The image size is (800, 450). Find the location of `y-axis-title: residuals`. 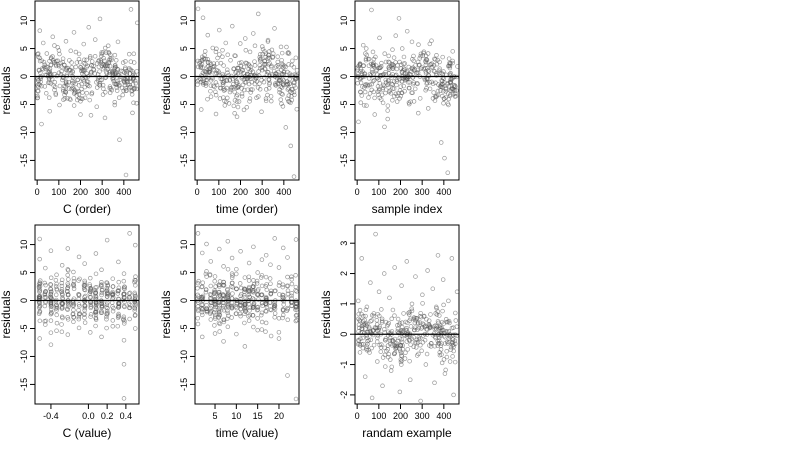

y-axis-title: residuals is located at coordinates (326, 314).